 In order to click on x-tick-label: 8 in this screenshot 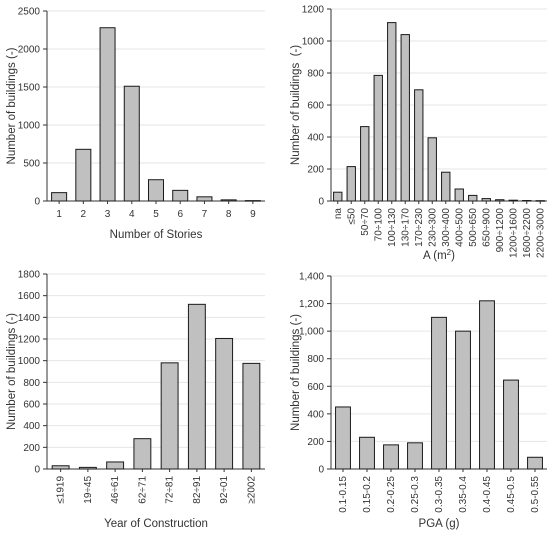, I will do `click(229, 214)`.